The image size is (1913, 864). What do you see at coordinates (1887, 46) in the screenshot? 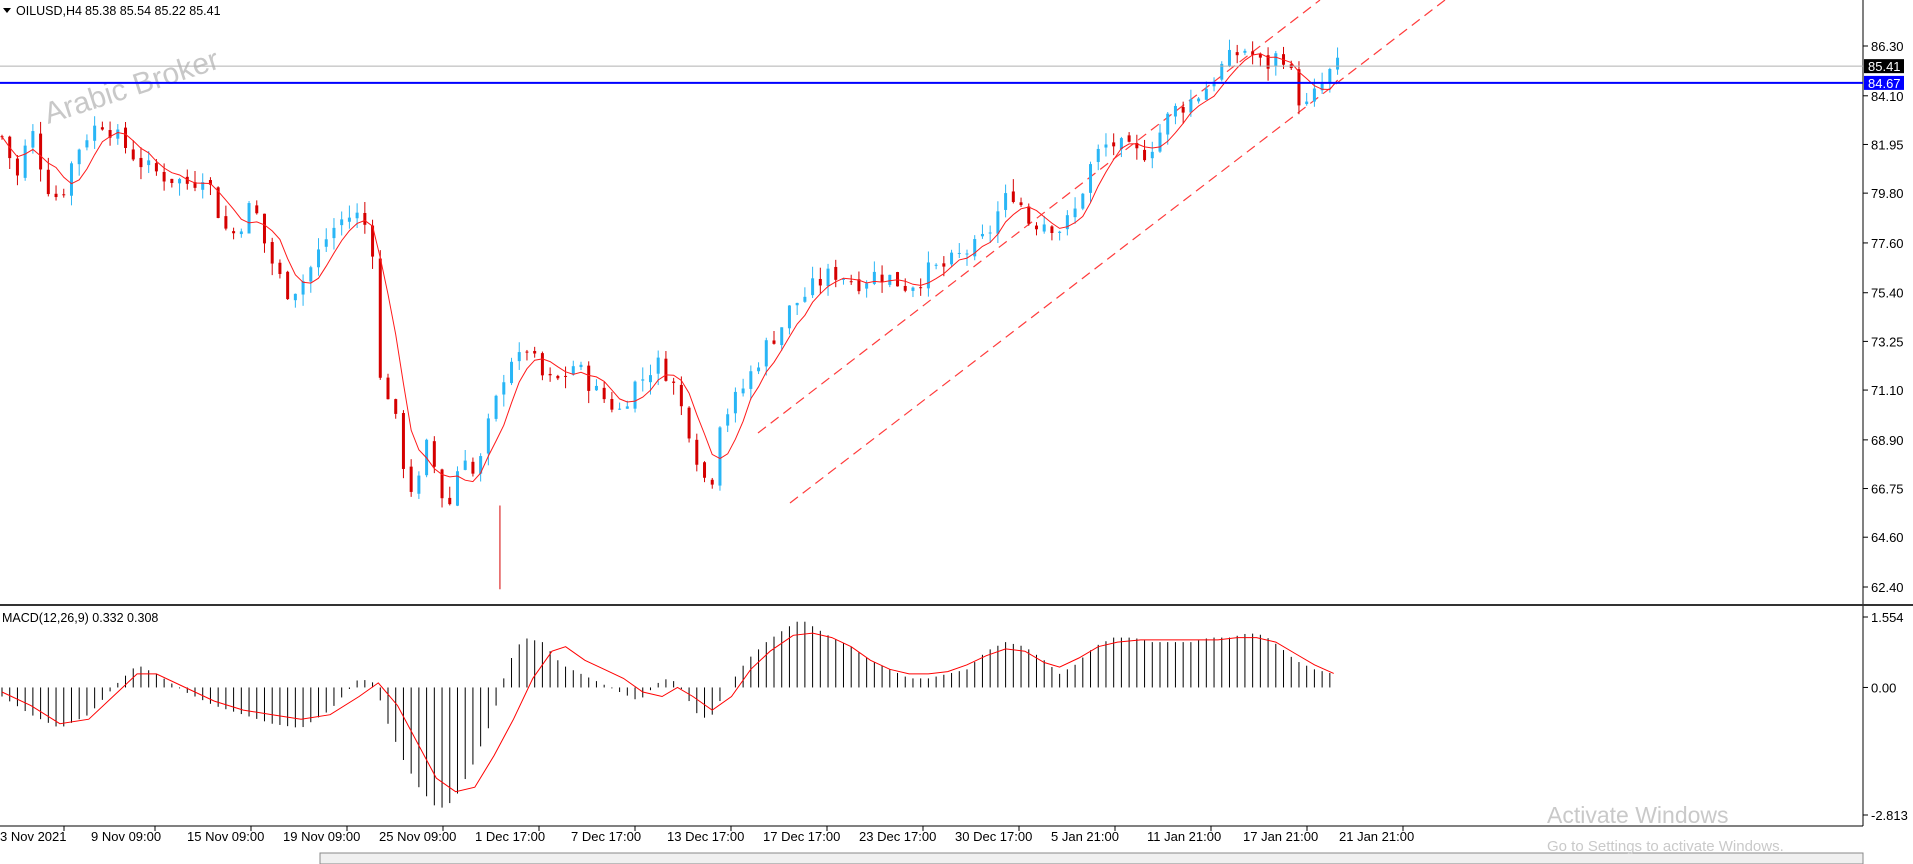
I see `price-tick-label: 86.30` at bounding box center [1887, 46].